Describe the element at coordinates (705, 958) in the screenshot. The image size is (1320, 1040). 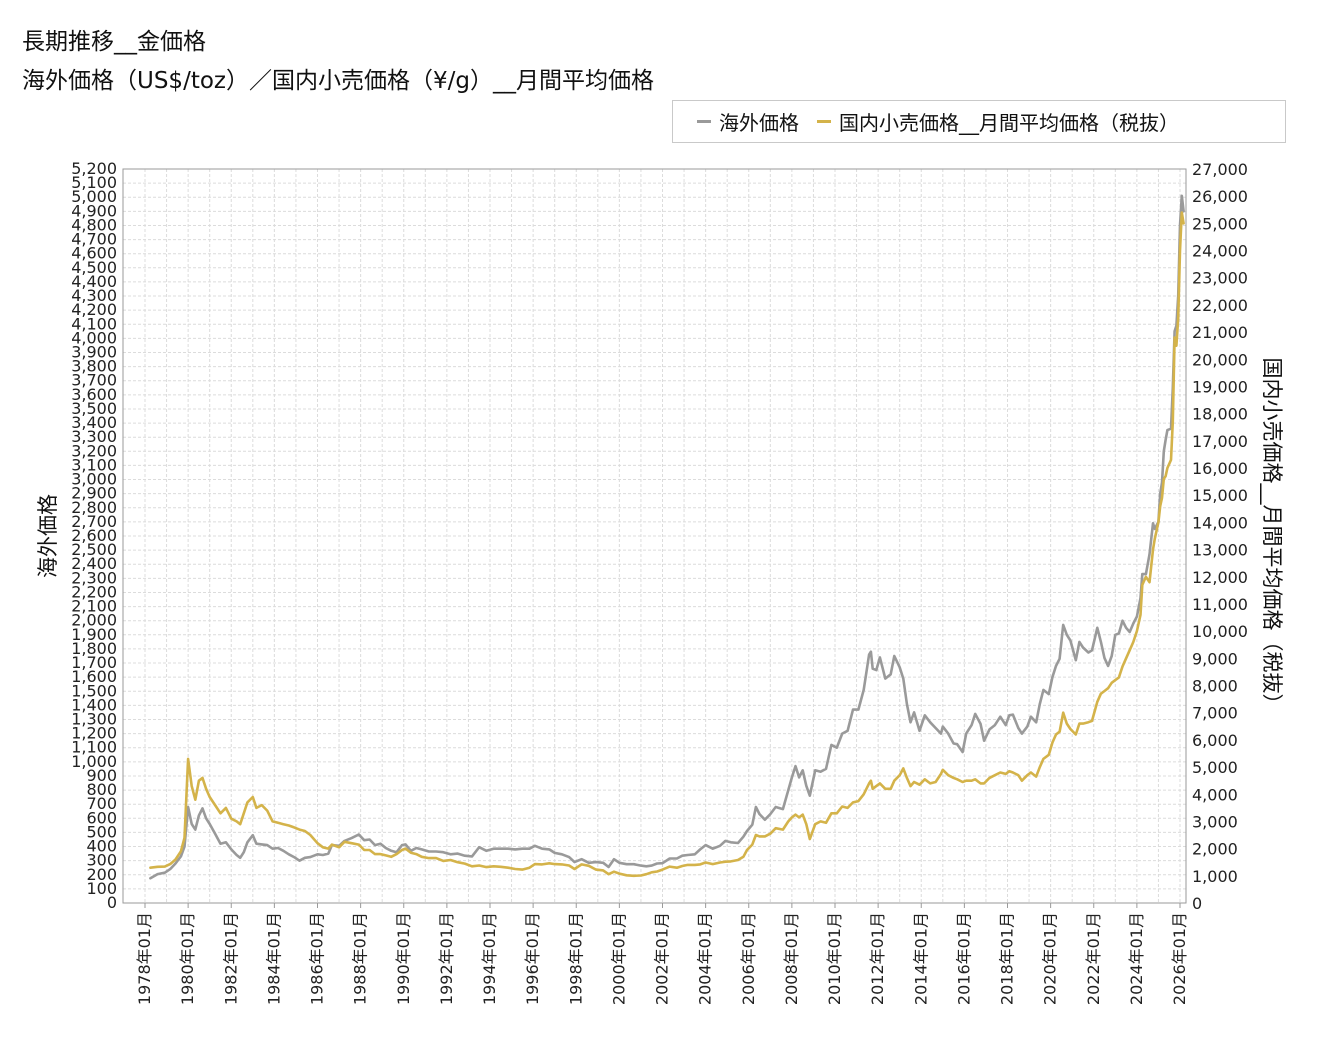
I see `x-tick-label: 2004年01月` at that location.